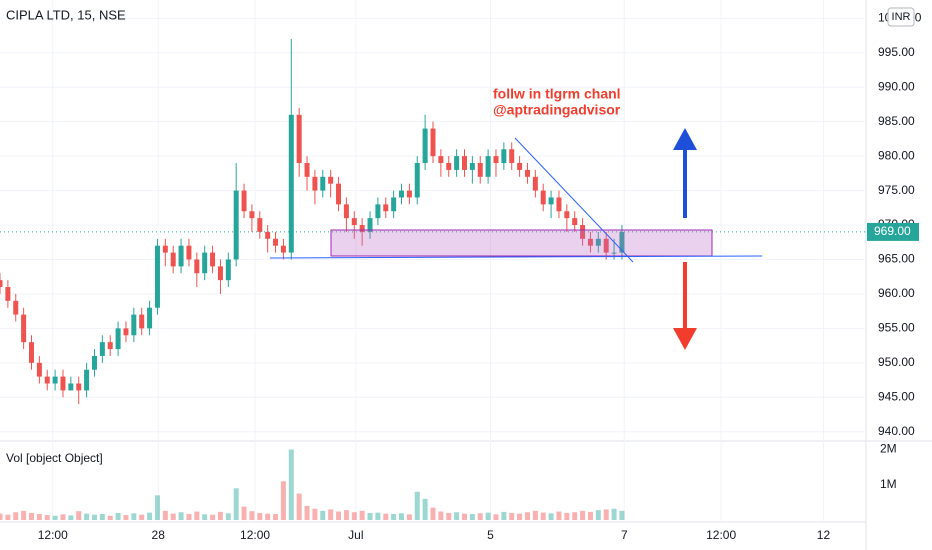 Image resolution: width=932 pixels, height=550 pixels. I want to click on annotation-text: follw in tlgrm chanl, so click(557, 94).